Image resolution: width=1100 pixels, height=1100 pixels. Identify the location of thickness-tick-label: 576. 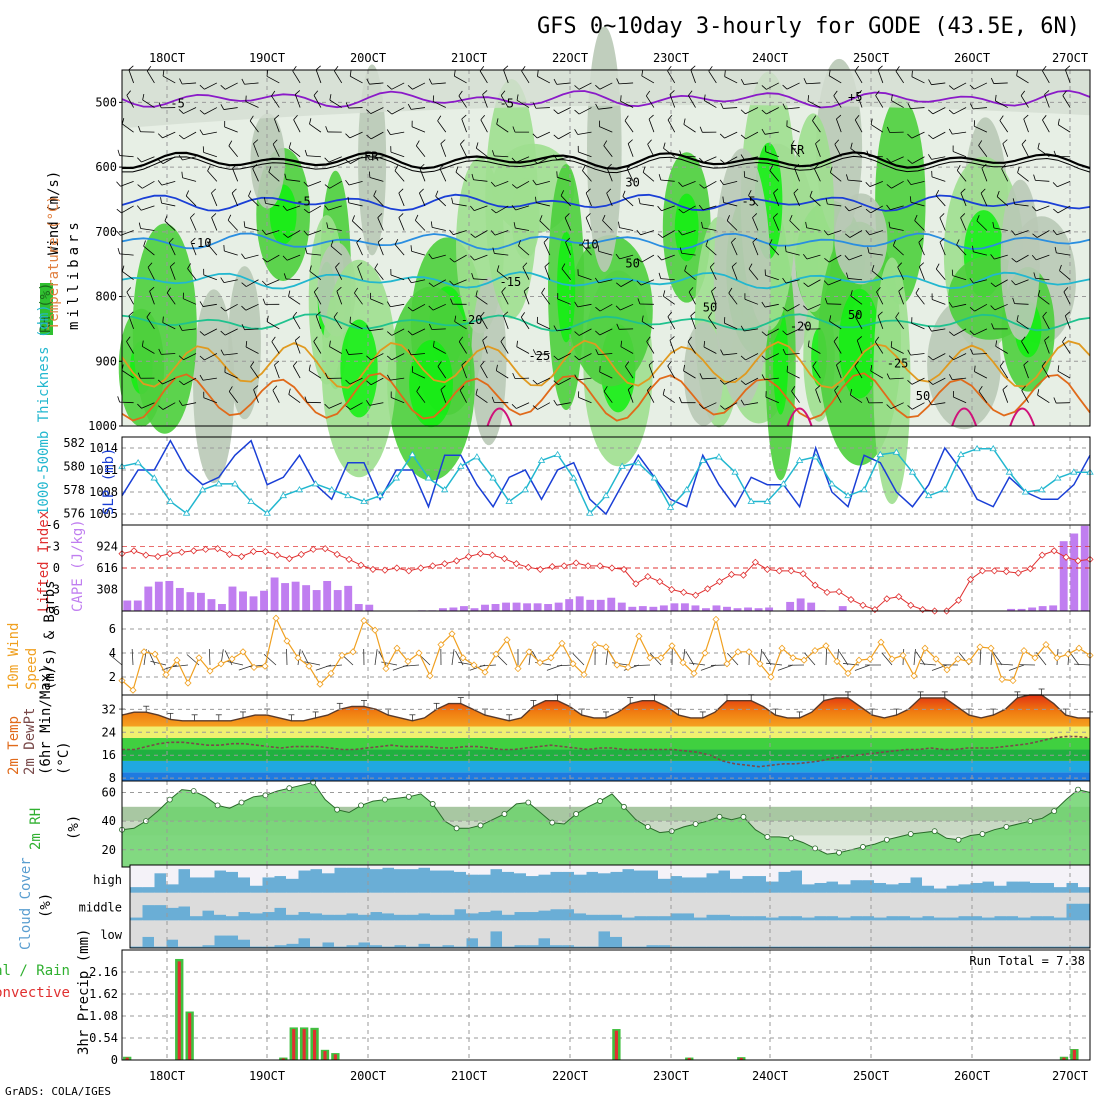
(74, 513).